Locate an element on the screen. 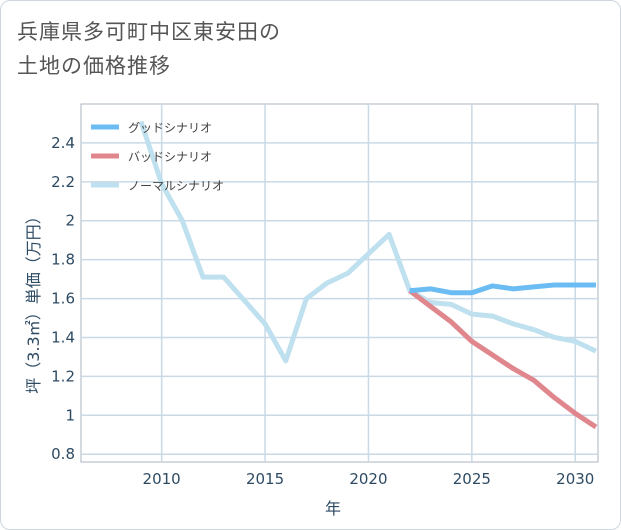  y-tick-label: 2.2 is located at coordinates (63, 182).